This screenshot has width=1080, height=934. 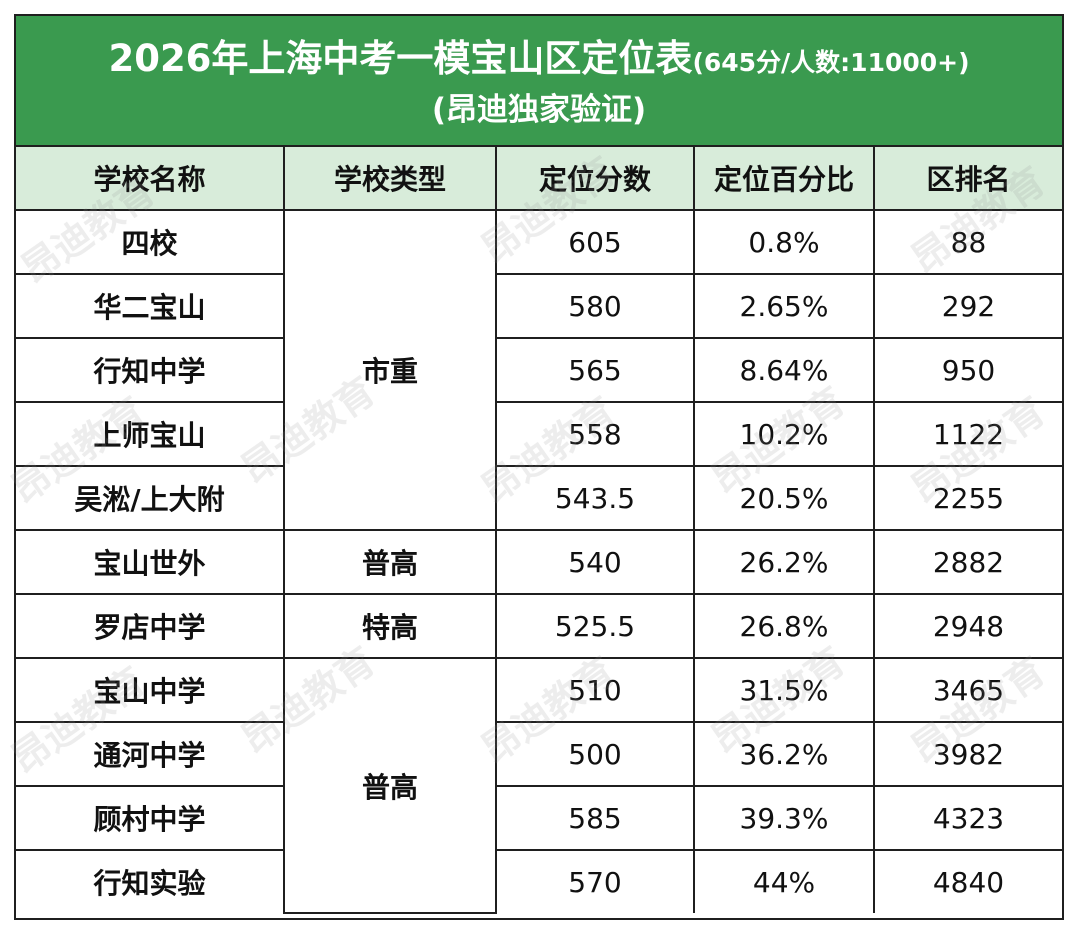 What do you see at coordinates (967, 179) in the screenshot?
I see `column-header-rank: 区排名` at bounding box center [967, 179].